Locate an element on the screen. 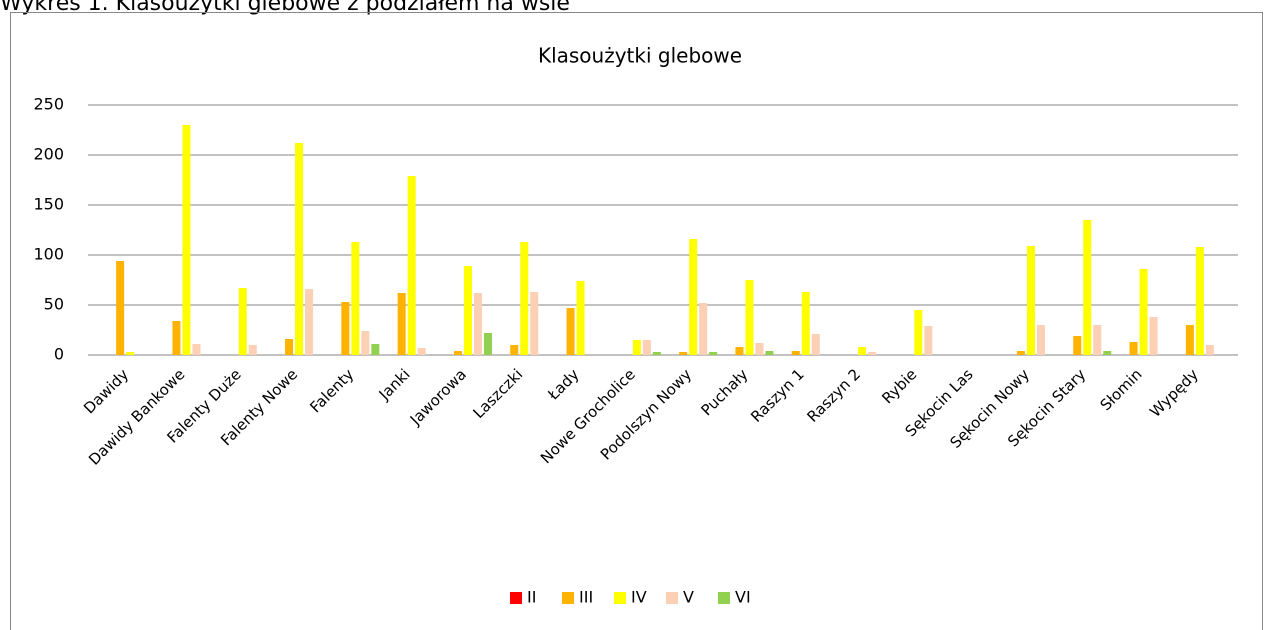 This screenshot has height=630, width=1264. x-tick-label: Raszyn 2 is located at coordinates (833, 395).